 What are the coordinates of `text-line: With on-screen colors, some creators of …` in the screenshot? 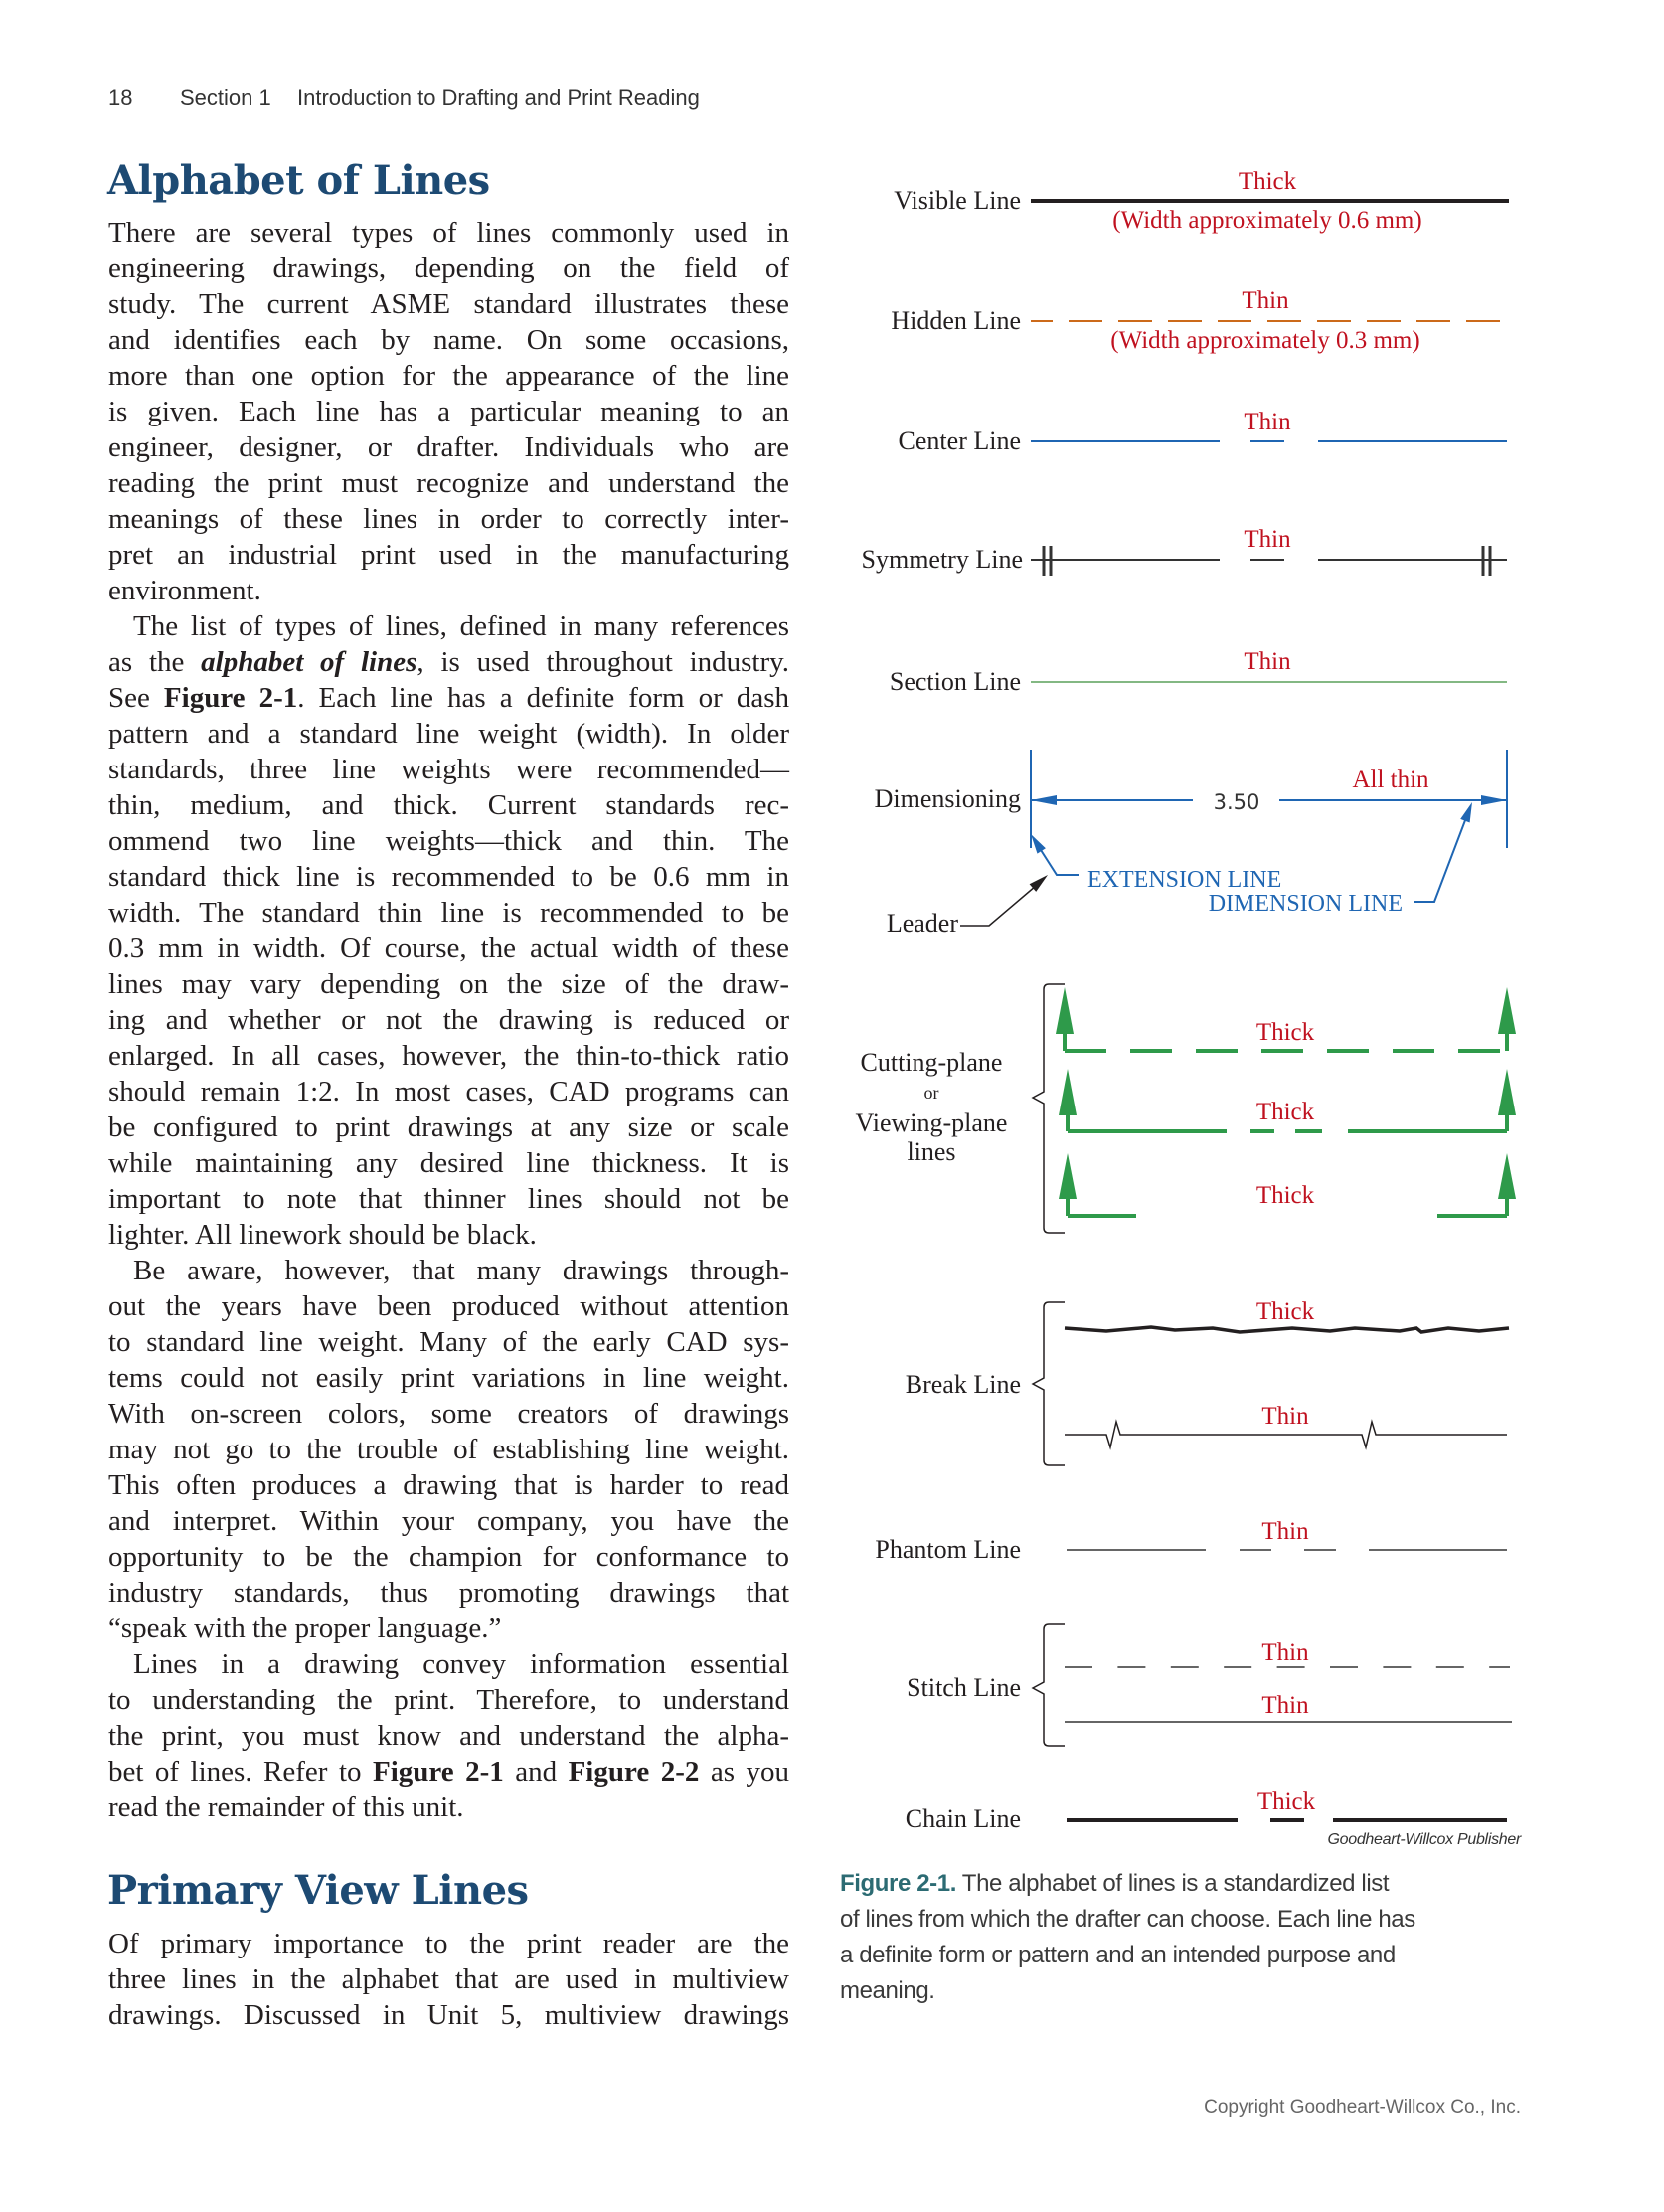 It's located at (448, 1414).